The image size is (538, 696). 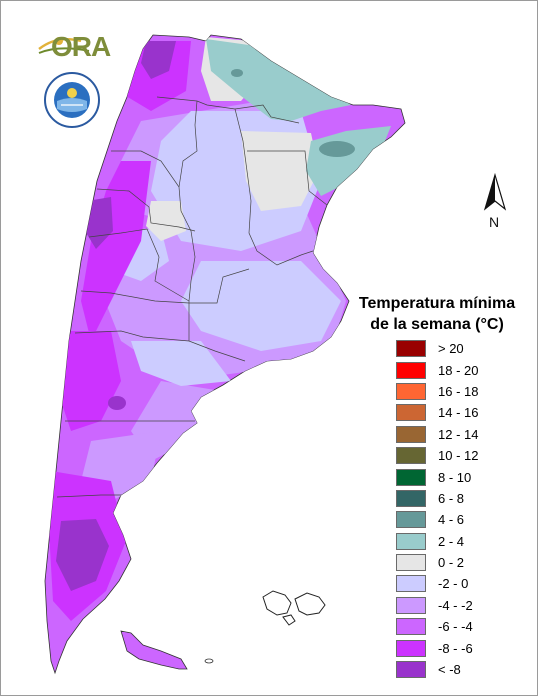 What do you see at coordinates (81, 46) in the screenshot?
I see `ora-logo-text: ORA` at bounding box center [81, 46].